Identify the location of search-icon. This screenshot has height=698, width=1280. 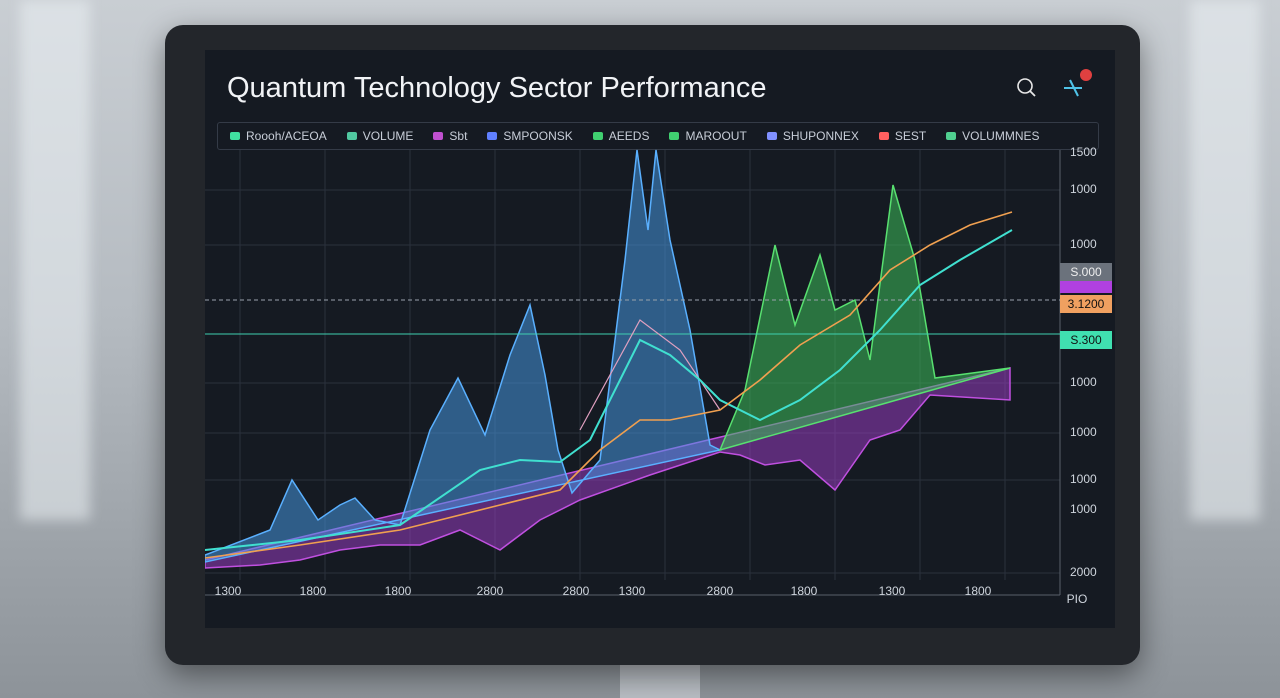
(1028, 88).